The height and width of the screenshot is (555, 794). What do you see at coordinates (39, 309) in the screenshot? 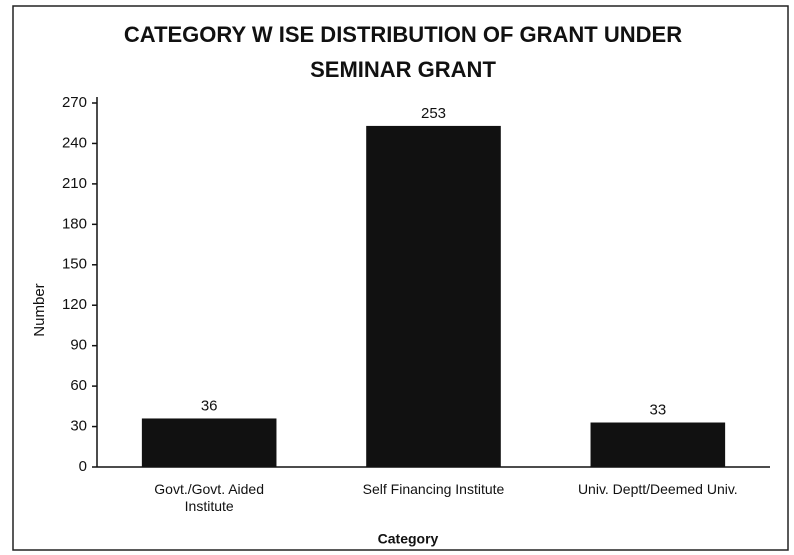
I see `y-axis-label: Number` at bounding box center [39, 309].